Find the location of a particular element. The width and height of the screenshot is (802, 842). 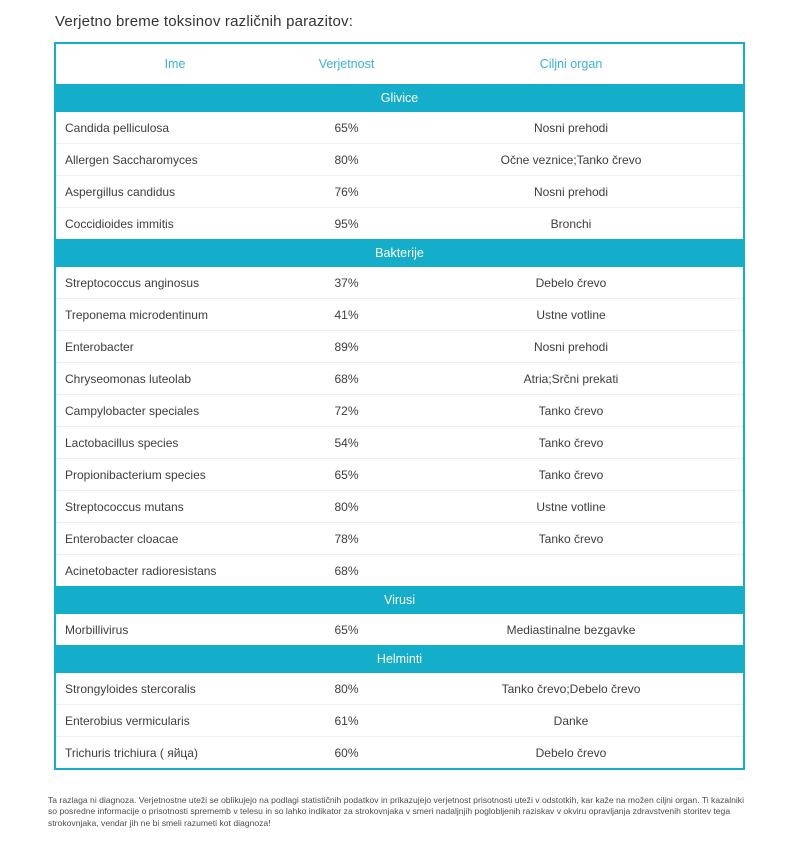

cell-name: Enterobacter cloacae is located at coordinates (122, 538).